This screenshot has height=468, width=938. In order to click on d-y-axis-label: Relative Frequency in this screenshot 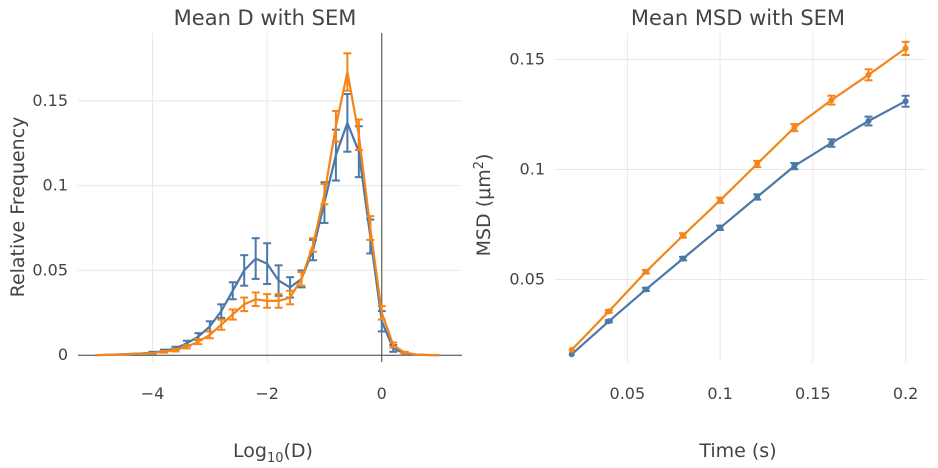, I will do `click(18, 207)`.